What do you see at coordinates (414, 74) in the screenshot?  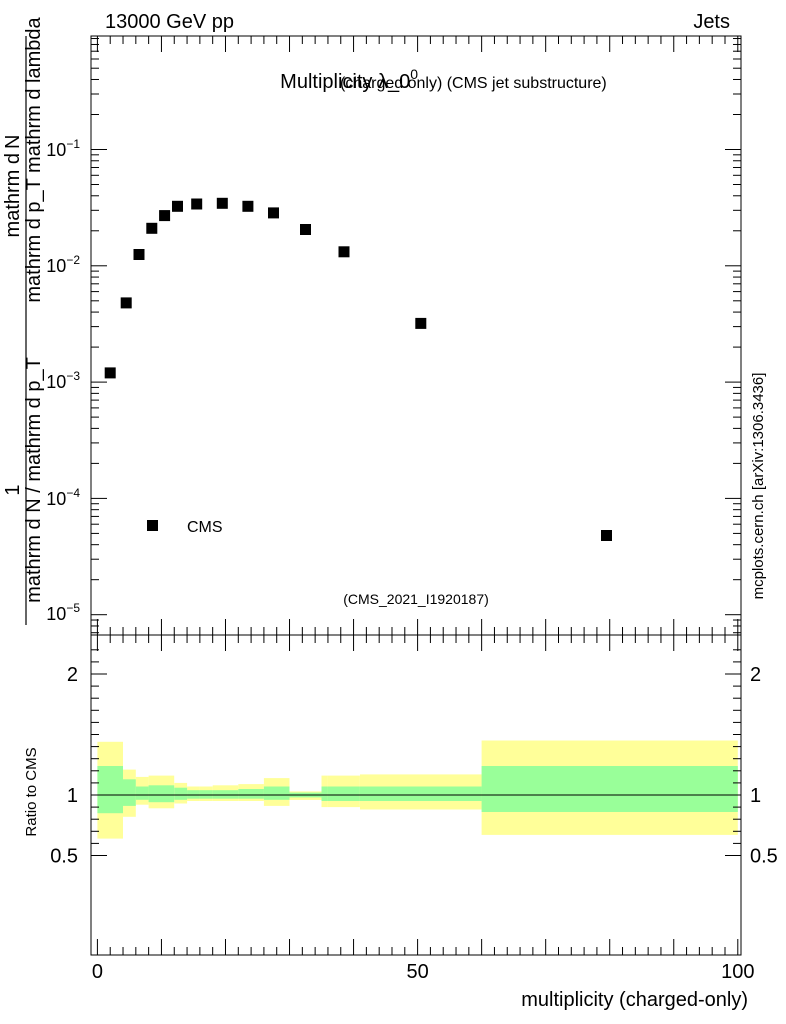 I see `plot-title-superscript: 0` at bounding box center [414, 74].